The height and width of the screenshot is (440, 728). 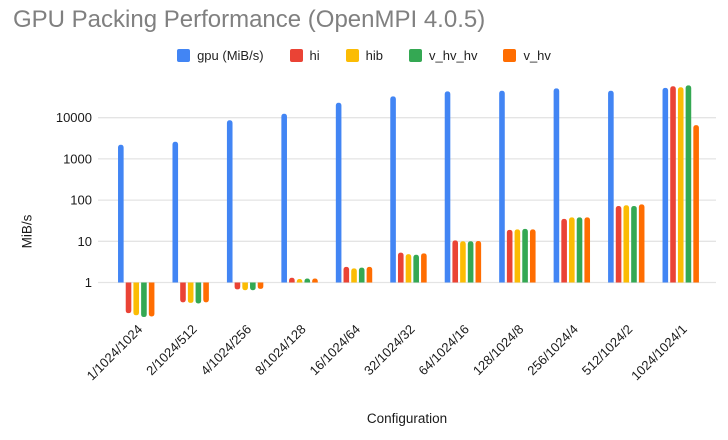 I want to click on x-tick-64-1024-16: 64/1024/16, so click(x=443, y=350).